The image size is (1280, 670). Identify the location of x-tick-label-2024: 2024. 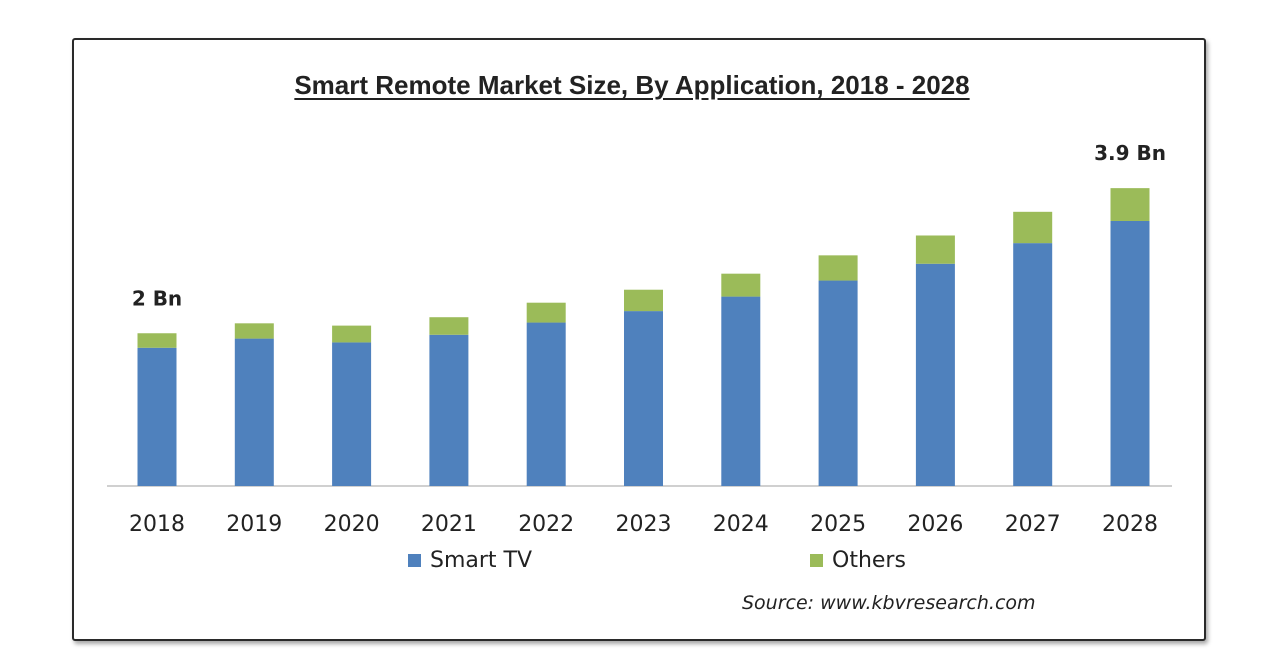
(741, 524).